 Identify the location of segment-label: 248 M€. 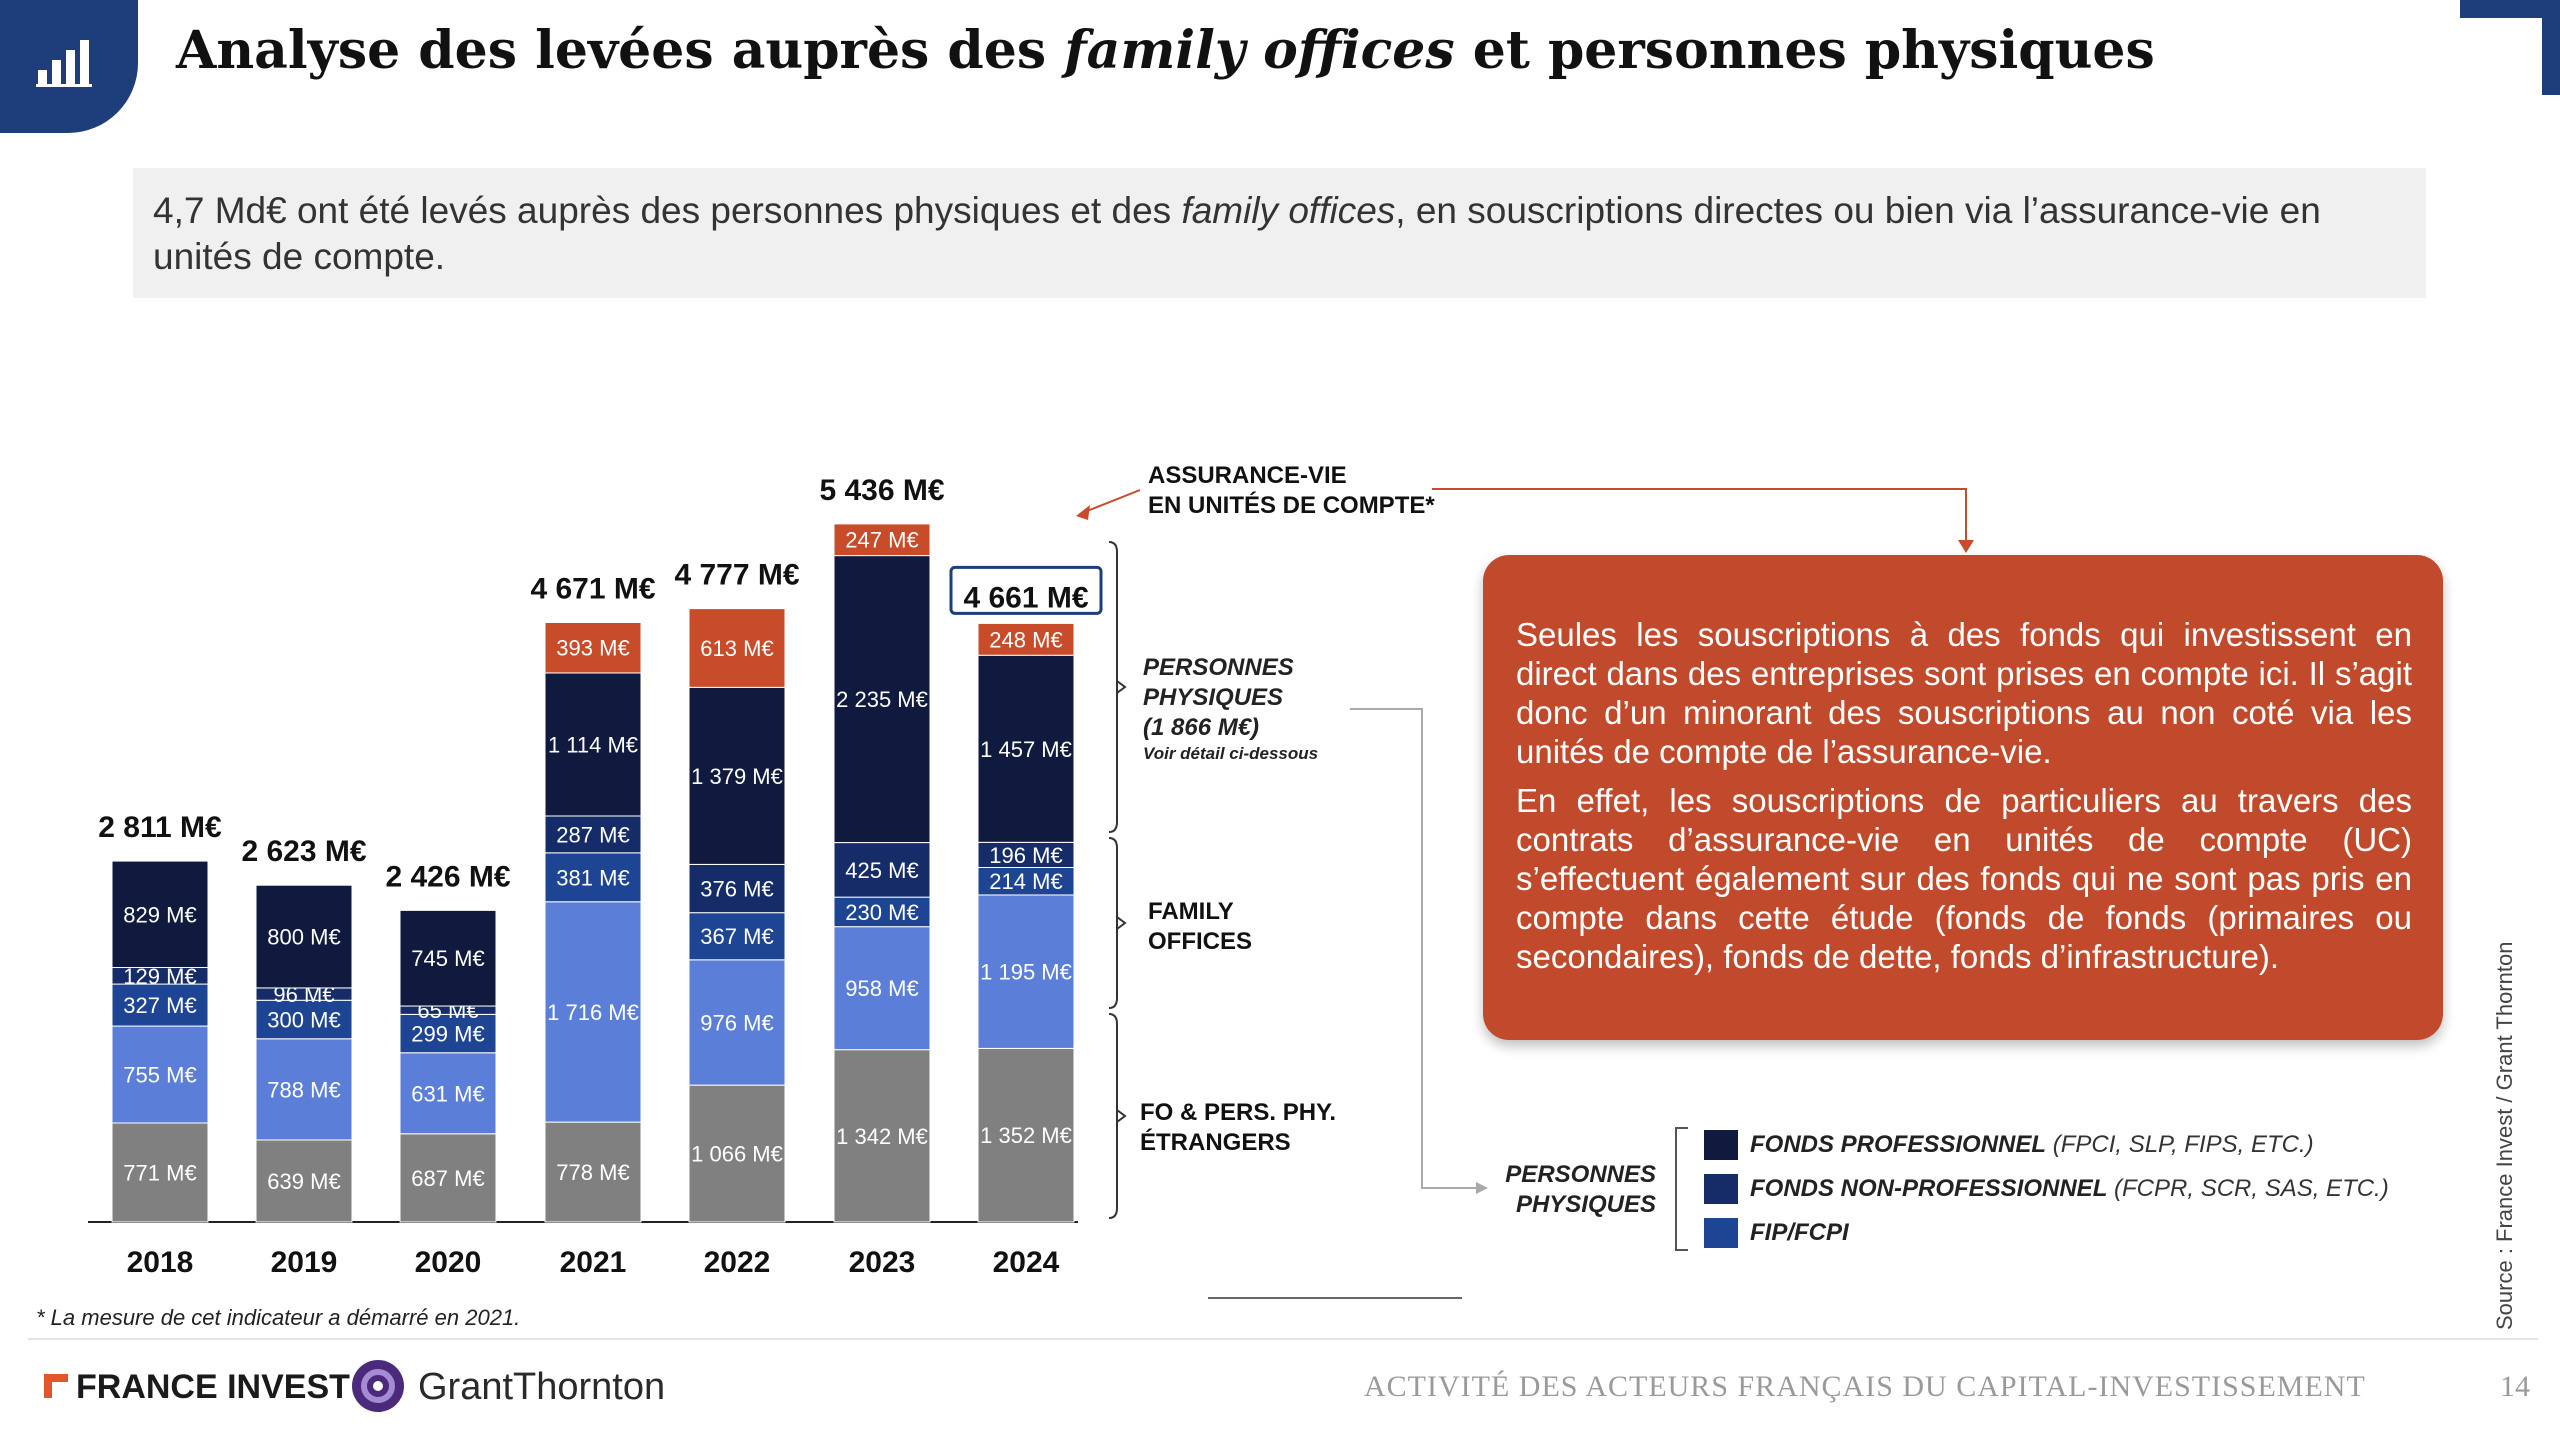
(1025, 639).